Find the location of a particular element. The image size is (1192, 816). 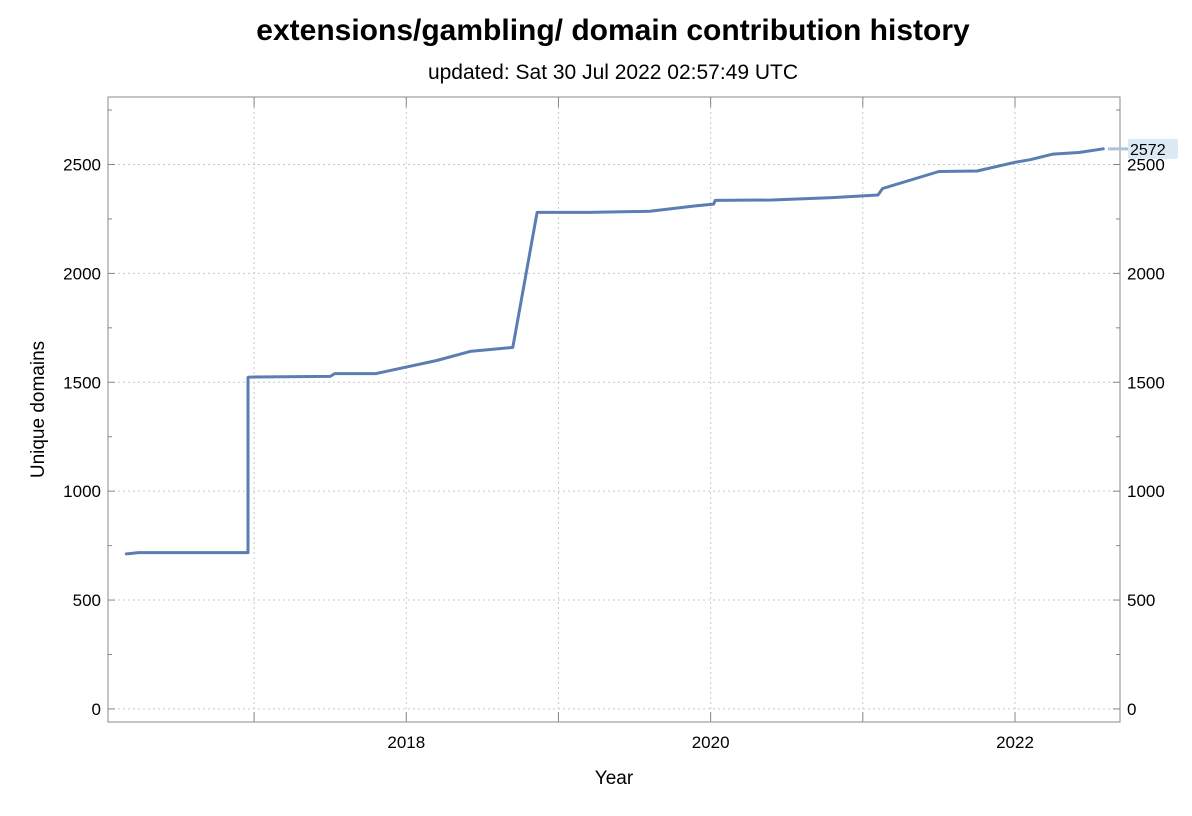

y-tick-label-right: 1500 is located at coordinates (1146, 382).